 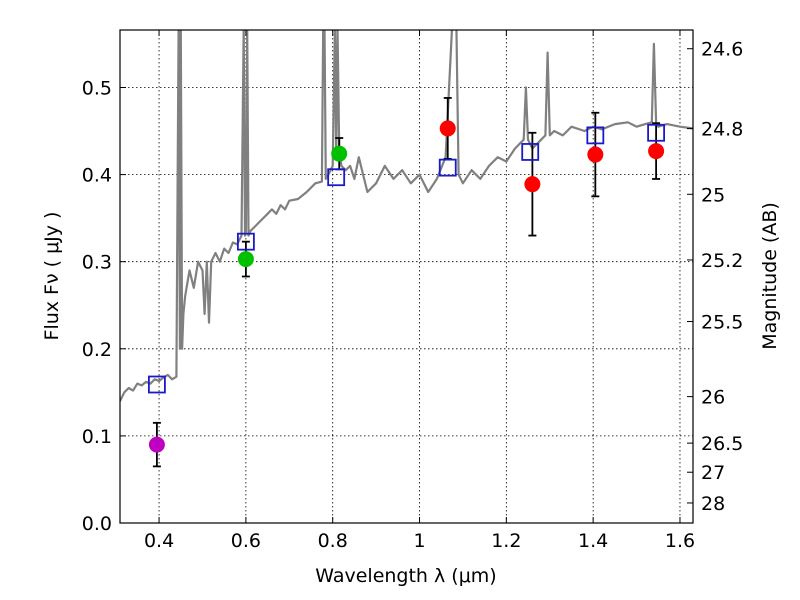 I want to click on y-tick-label: 0.0, so click(x=97, y=524).